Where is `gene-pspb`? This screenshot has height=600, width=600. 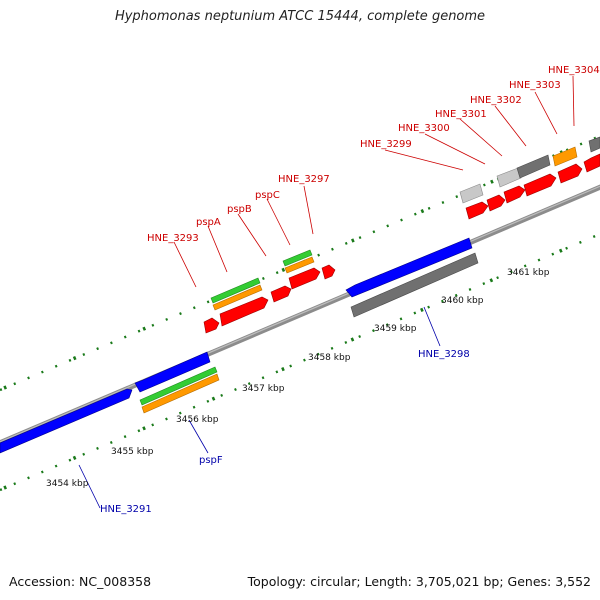
gene-pspb is located at coordinates (281, 294).